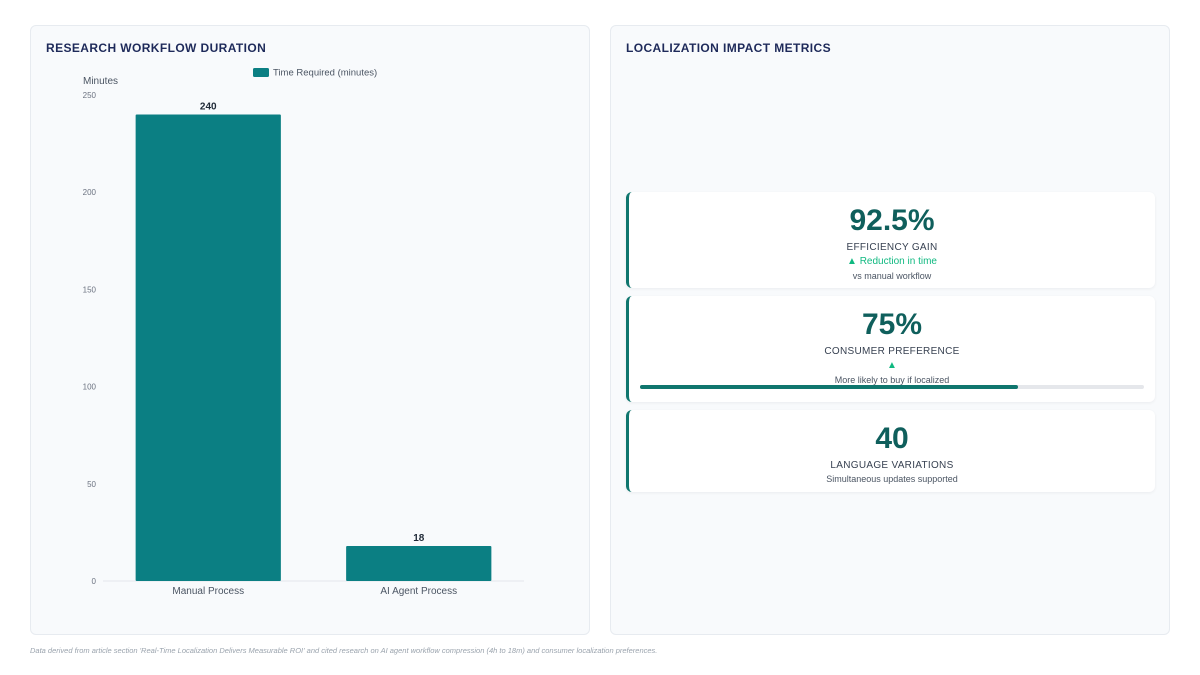 The height and width of the screenshot is (675, 1200). What do you see at coordinates (325, 73) in the screenshot?
I see `legend-label: Time Required (minutes)` at bounding box center [325, 73].